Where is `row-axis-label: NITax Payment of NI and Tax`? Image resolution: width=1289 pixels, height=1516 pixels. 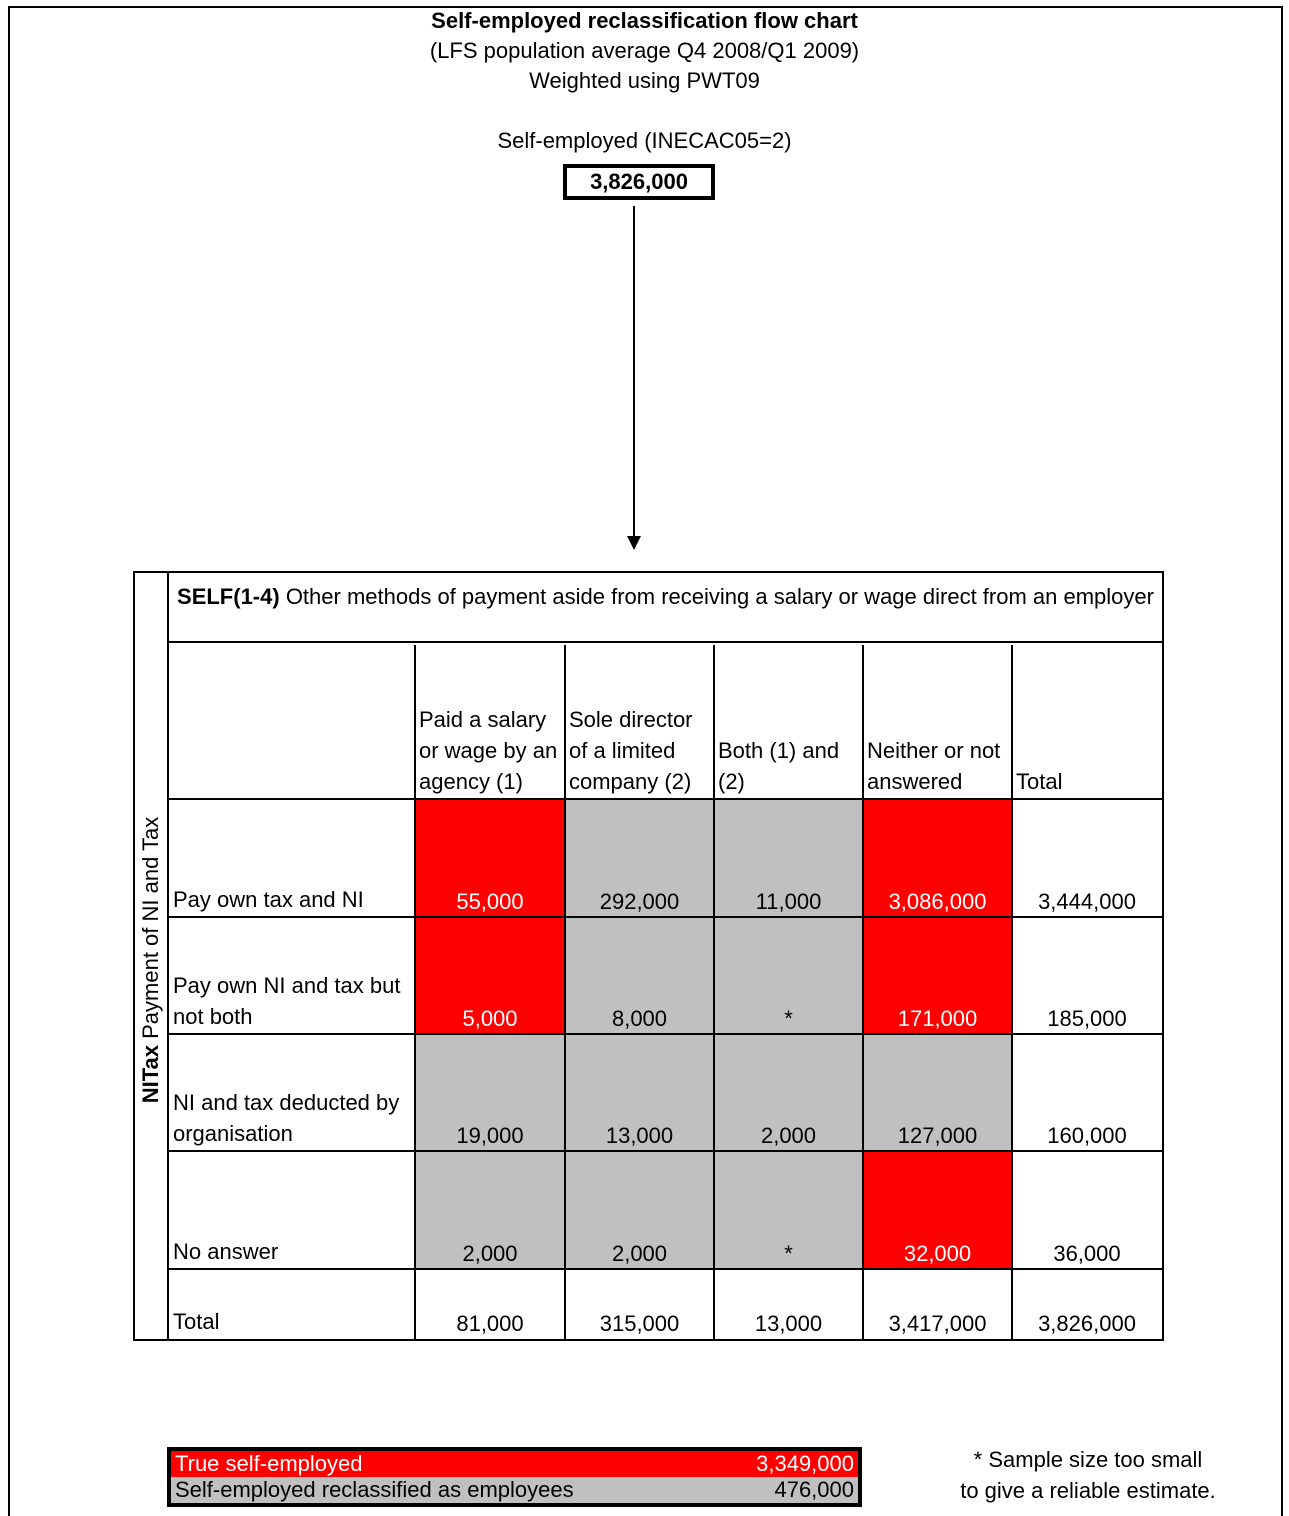 row-axis-label: NITax Payment of NI and Tax is located at coordinates (151, 960).